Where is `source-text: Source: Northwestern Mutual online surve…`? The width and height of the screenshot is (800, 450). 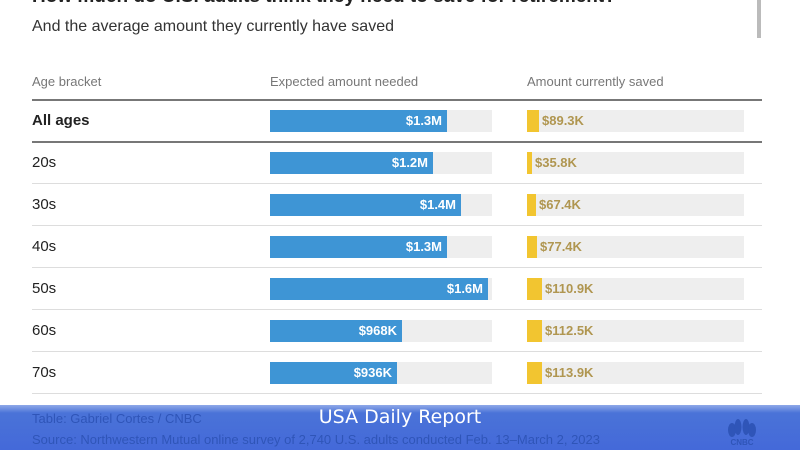
source-text: Source: Northwestern Mutual online surve… is located at coordinates (316, 439).